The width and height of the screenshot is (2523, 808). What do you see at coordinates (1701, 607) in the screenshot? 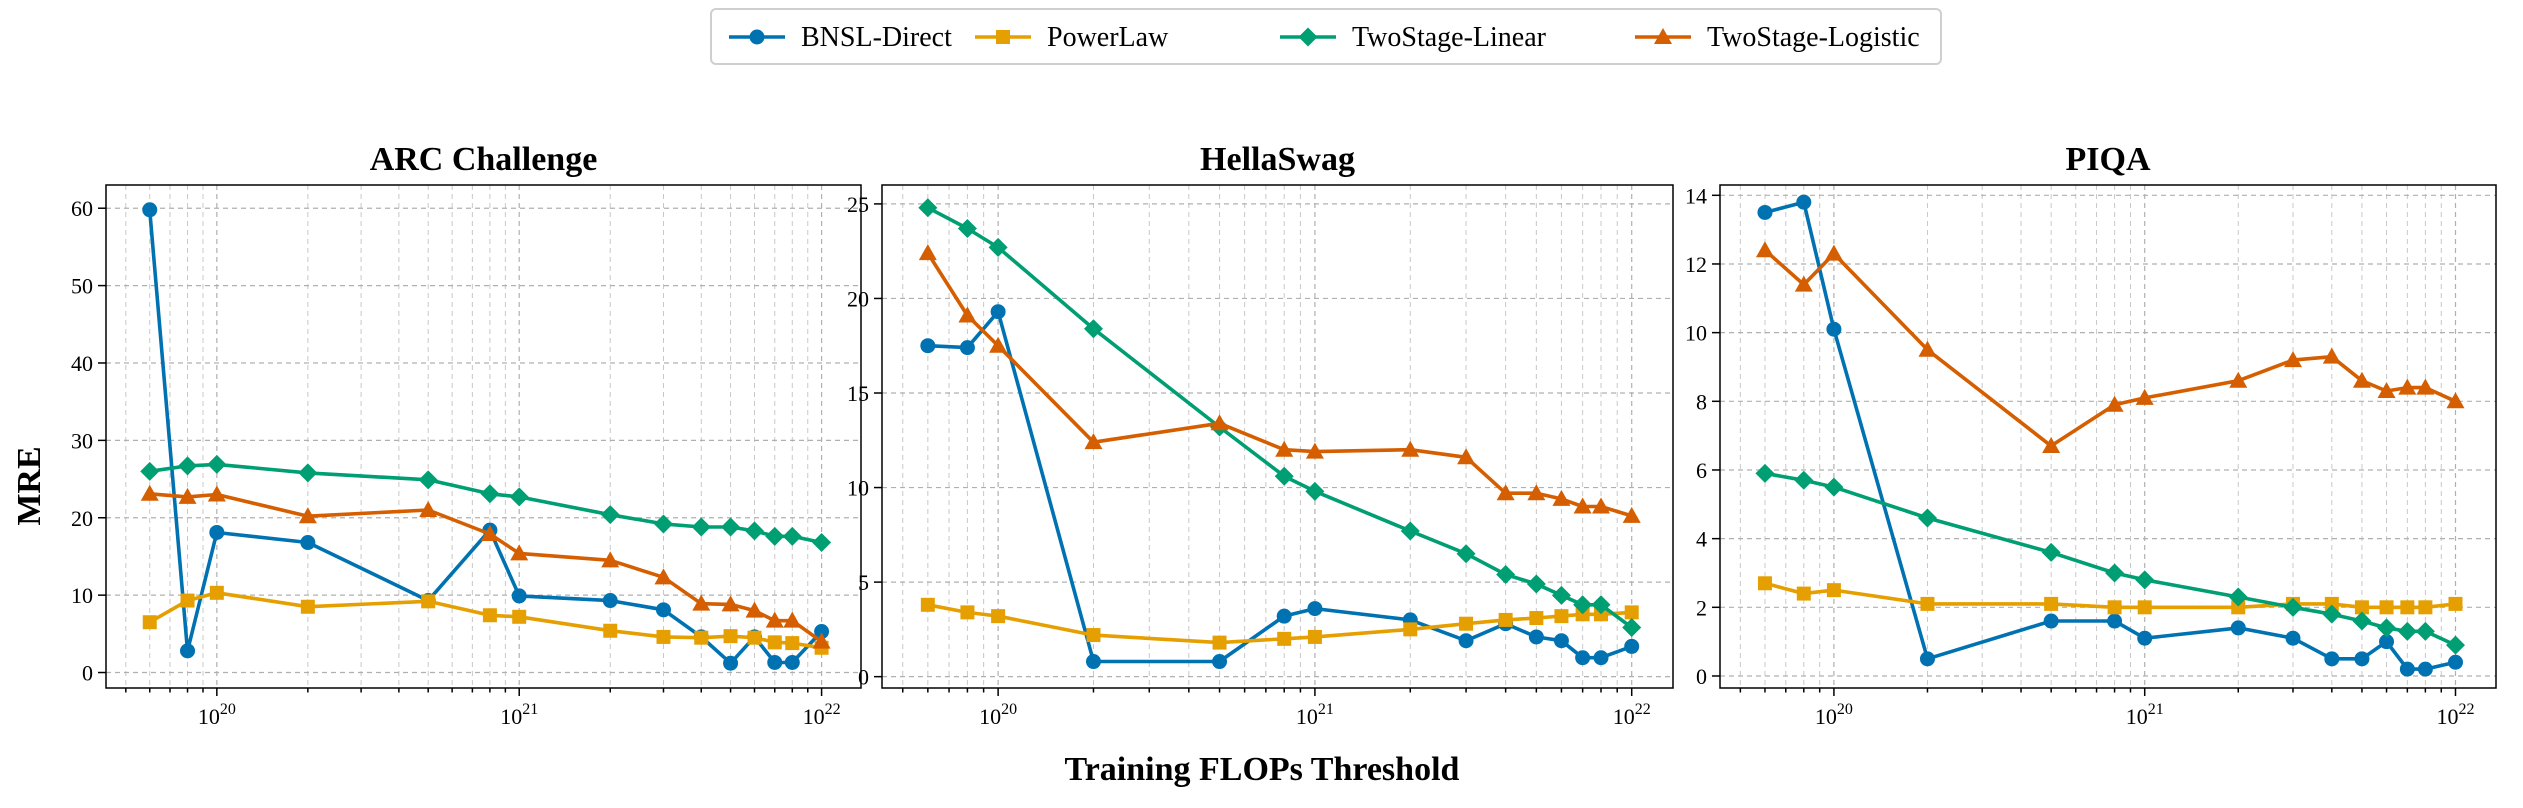
I see `y-tick-label: 2` at bounding box center [1701, 607].